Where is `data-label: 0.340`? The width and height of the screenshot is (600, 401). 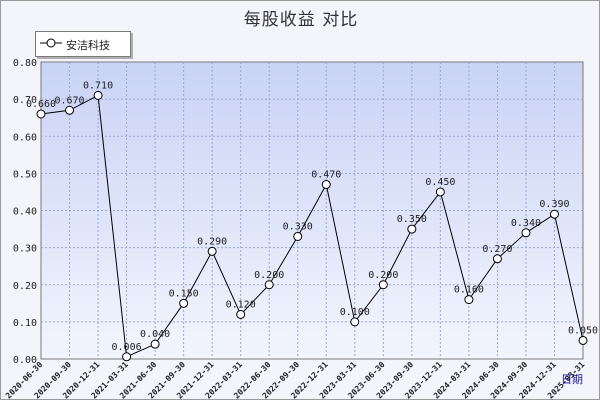 data-label: 0.340 is located at coordinates (526, 223).